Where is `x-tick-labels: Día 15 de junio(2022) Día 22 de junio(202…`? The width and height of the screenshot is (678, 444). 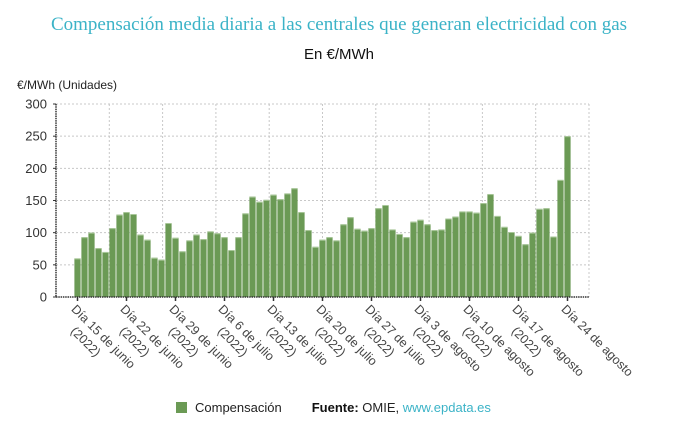 x-tick-labels: Día 15 de junio(2022) Día 22 de junio(202… is located at coordinates (352, 340).